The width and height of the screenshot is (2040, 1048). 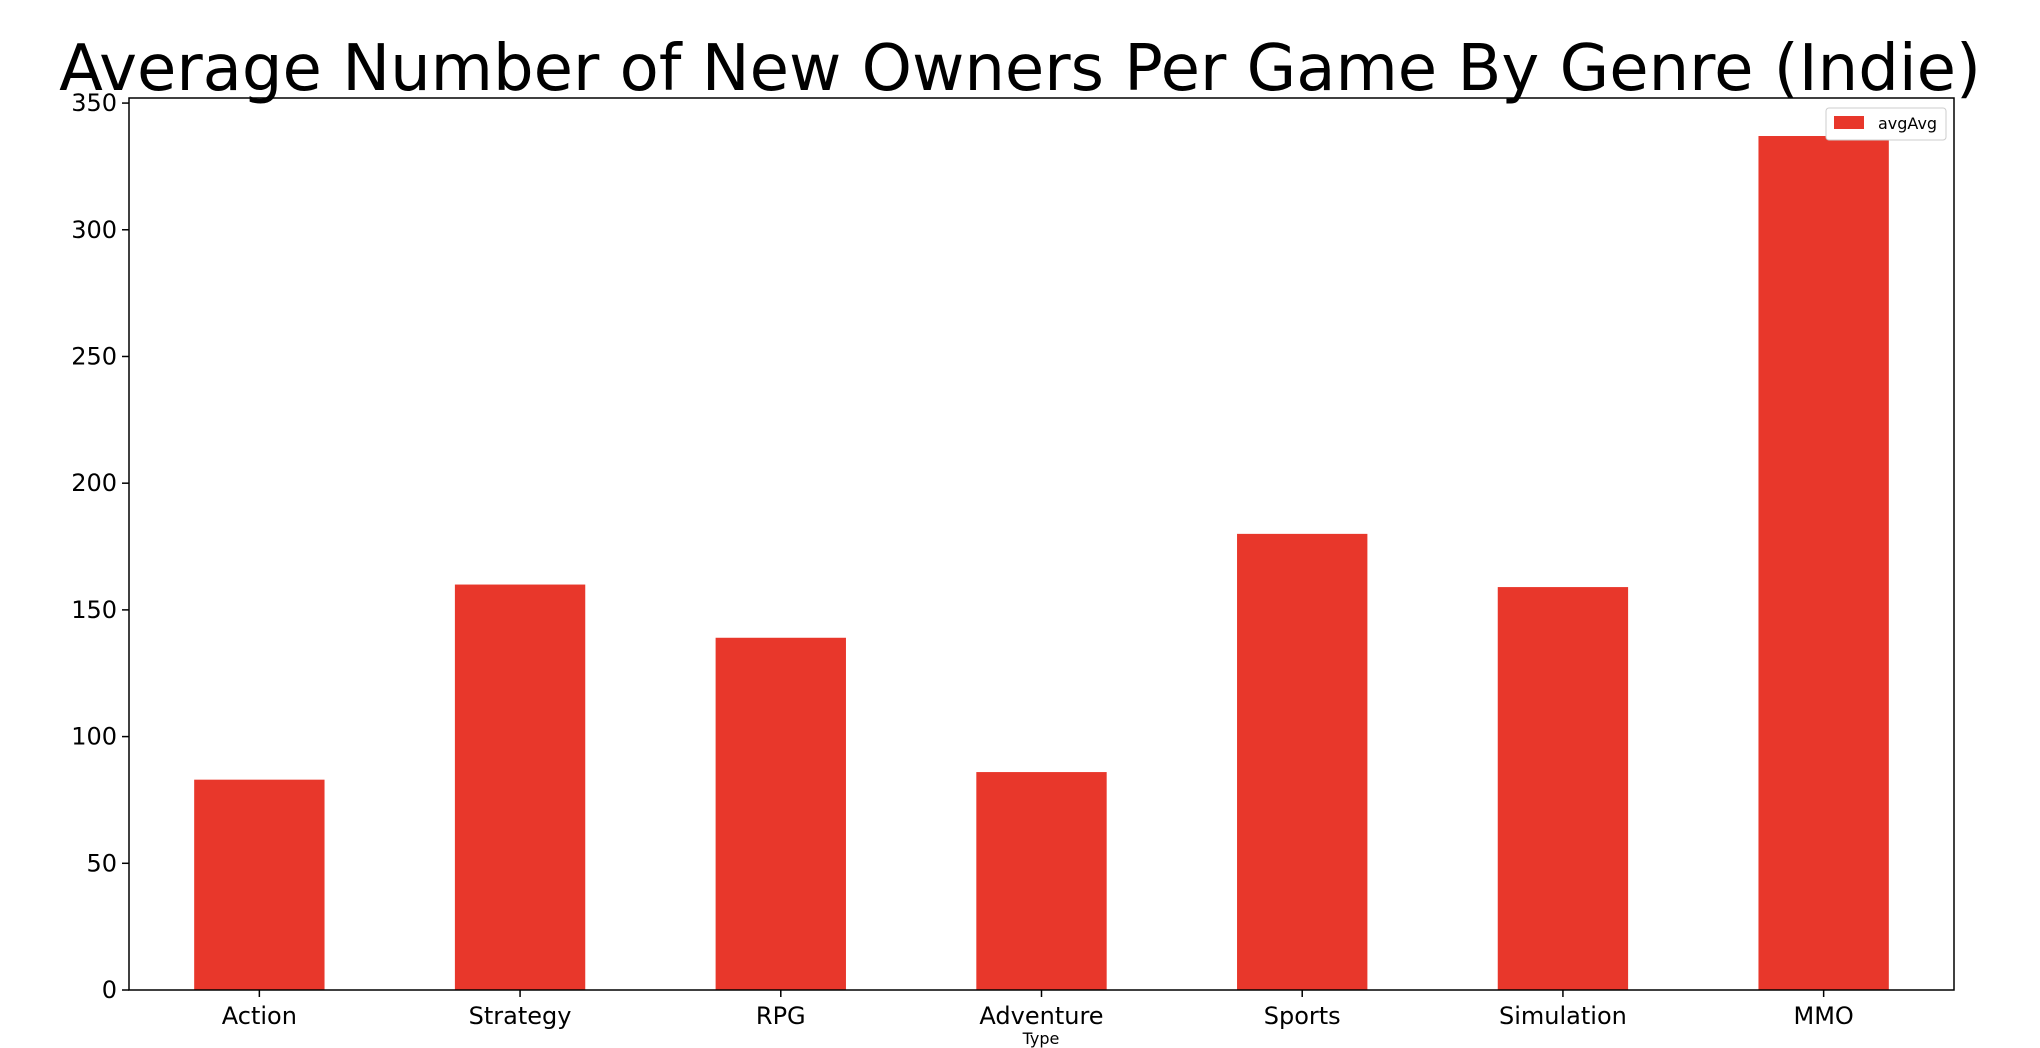 I want to click on x-tick-label: Strategy, so click(x=520, y=1016).